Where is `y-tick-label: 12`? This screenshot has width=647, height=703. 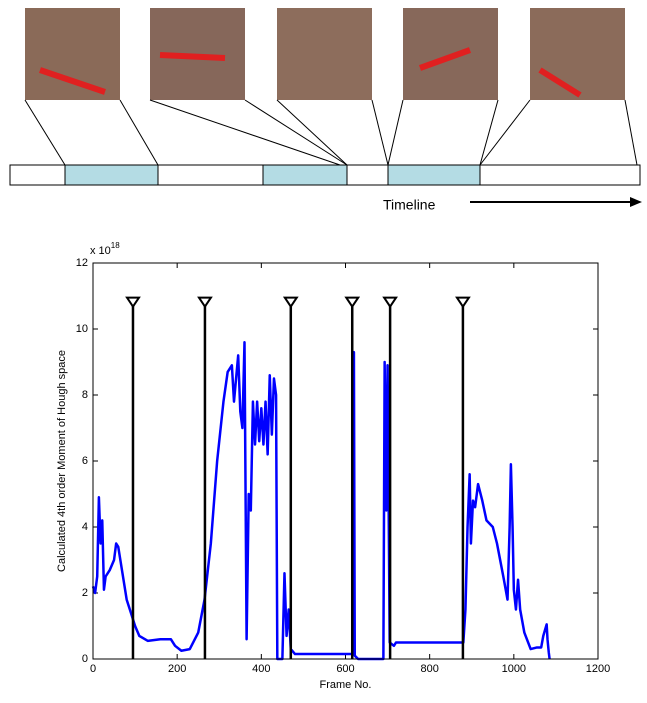 y-tick-label: 12 is located at coordinates (82, 263).